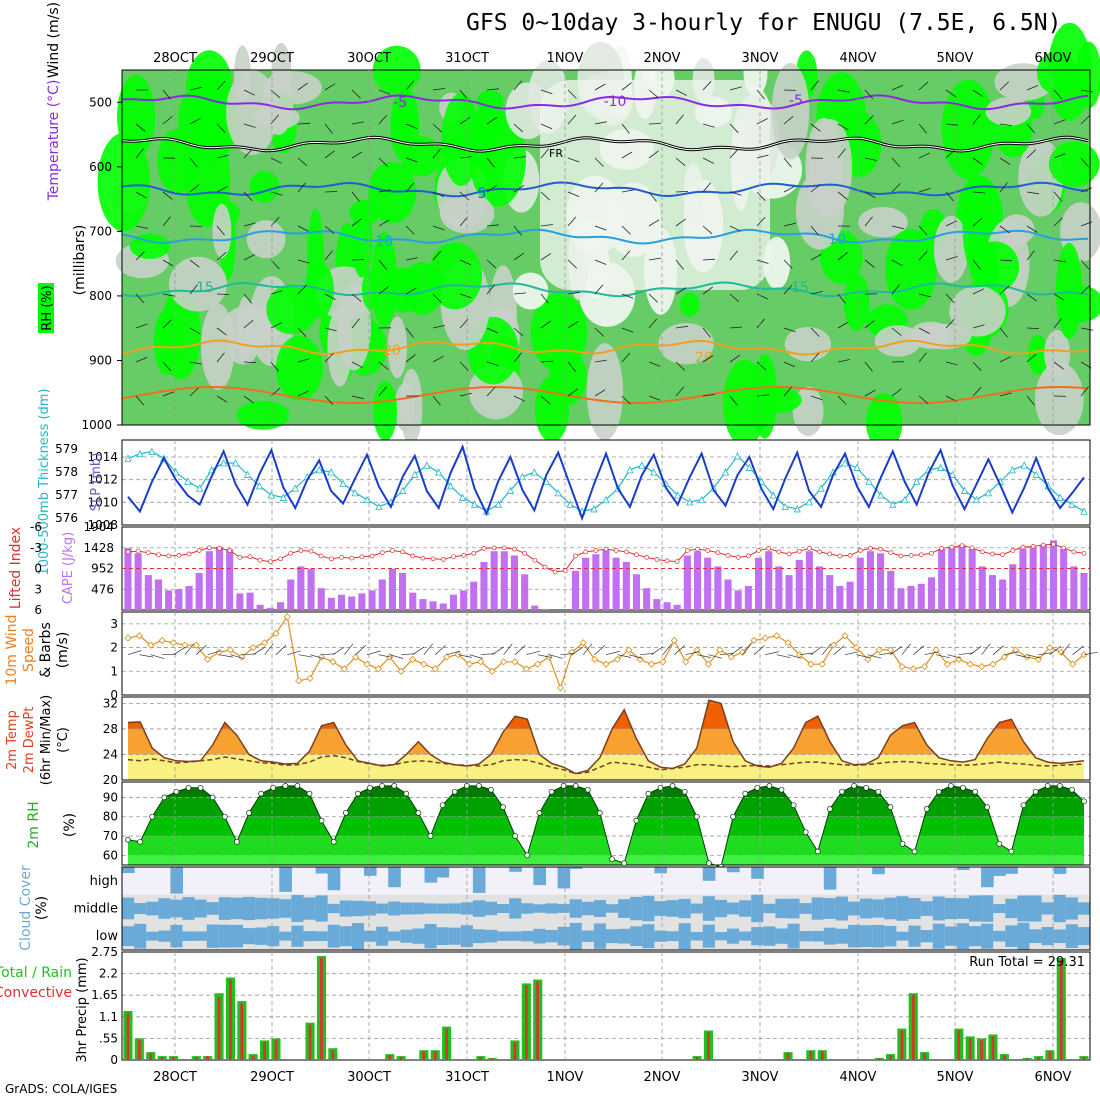  I want to click on y-tick-label: 60, so click(110, 855).